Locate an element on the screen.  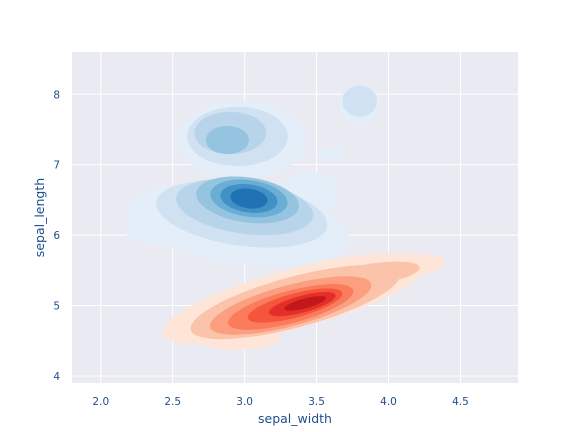
y-tick-label: 8 is located at coordinates (56, 95).